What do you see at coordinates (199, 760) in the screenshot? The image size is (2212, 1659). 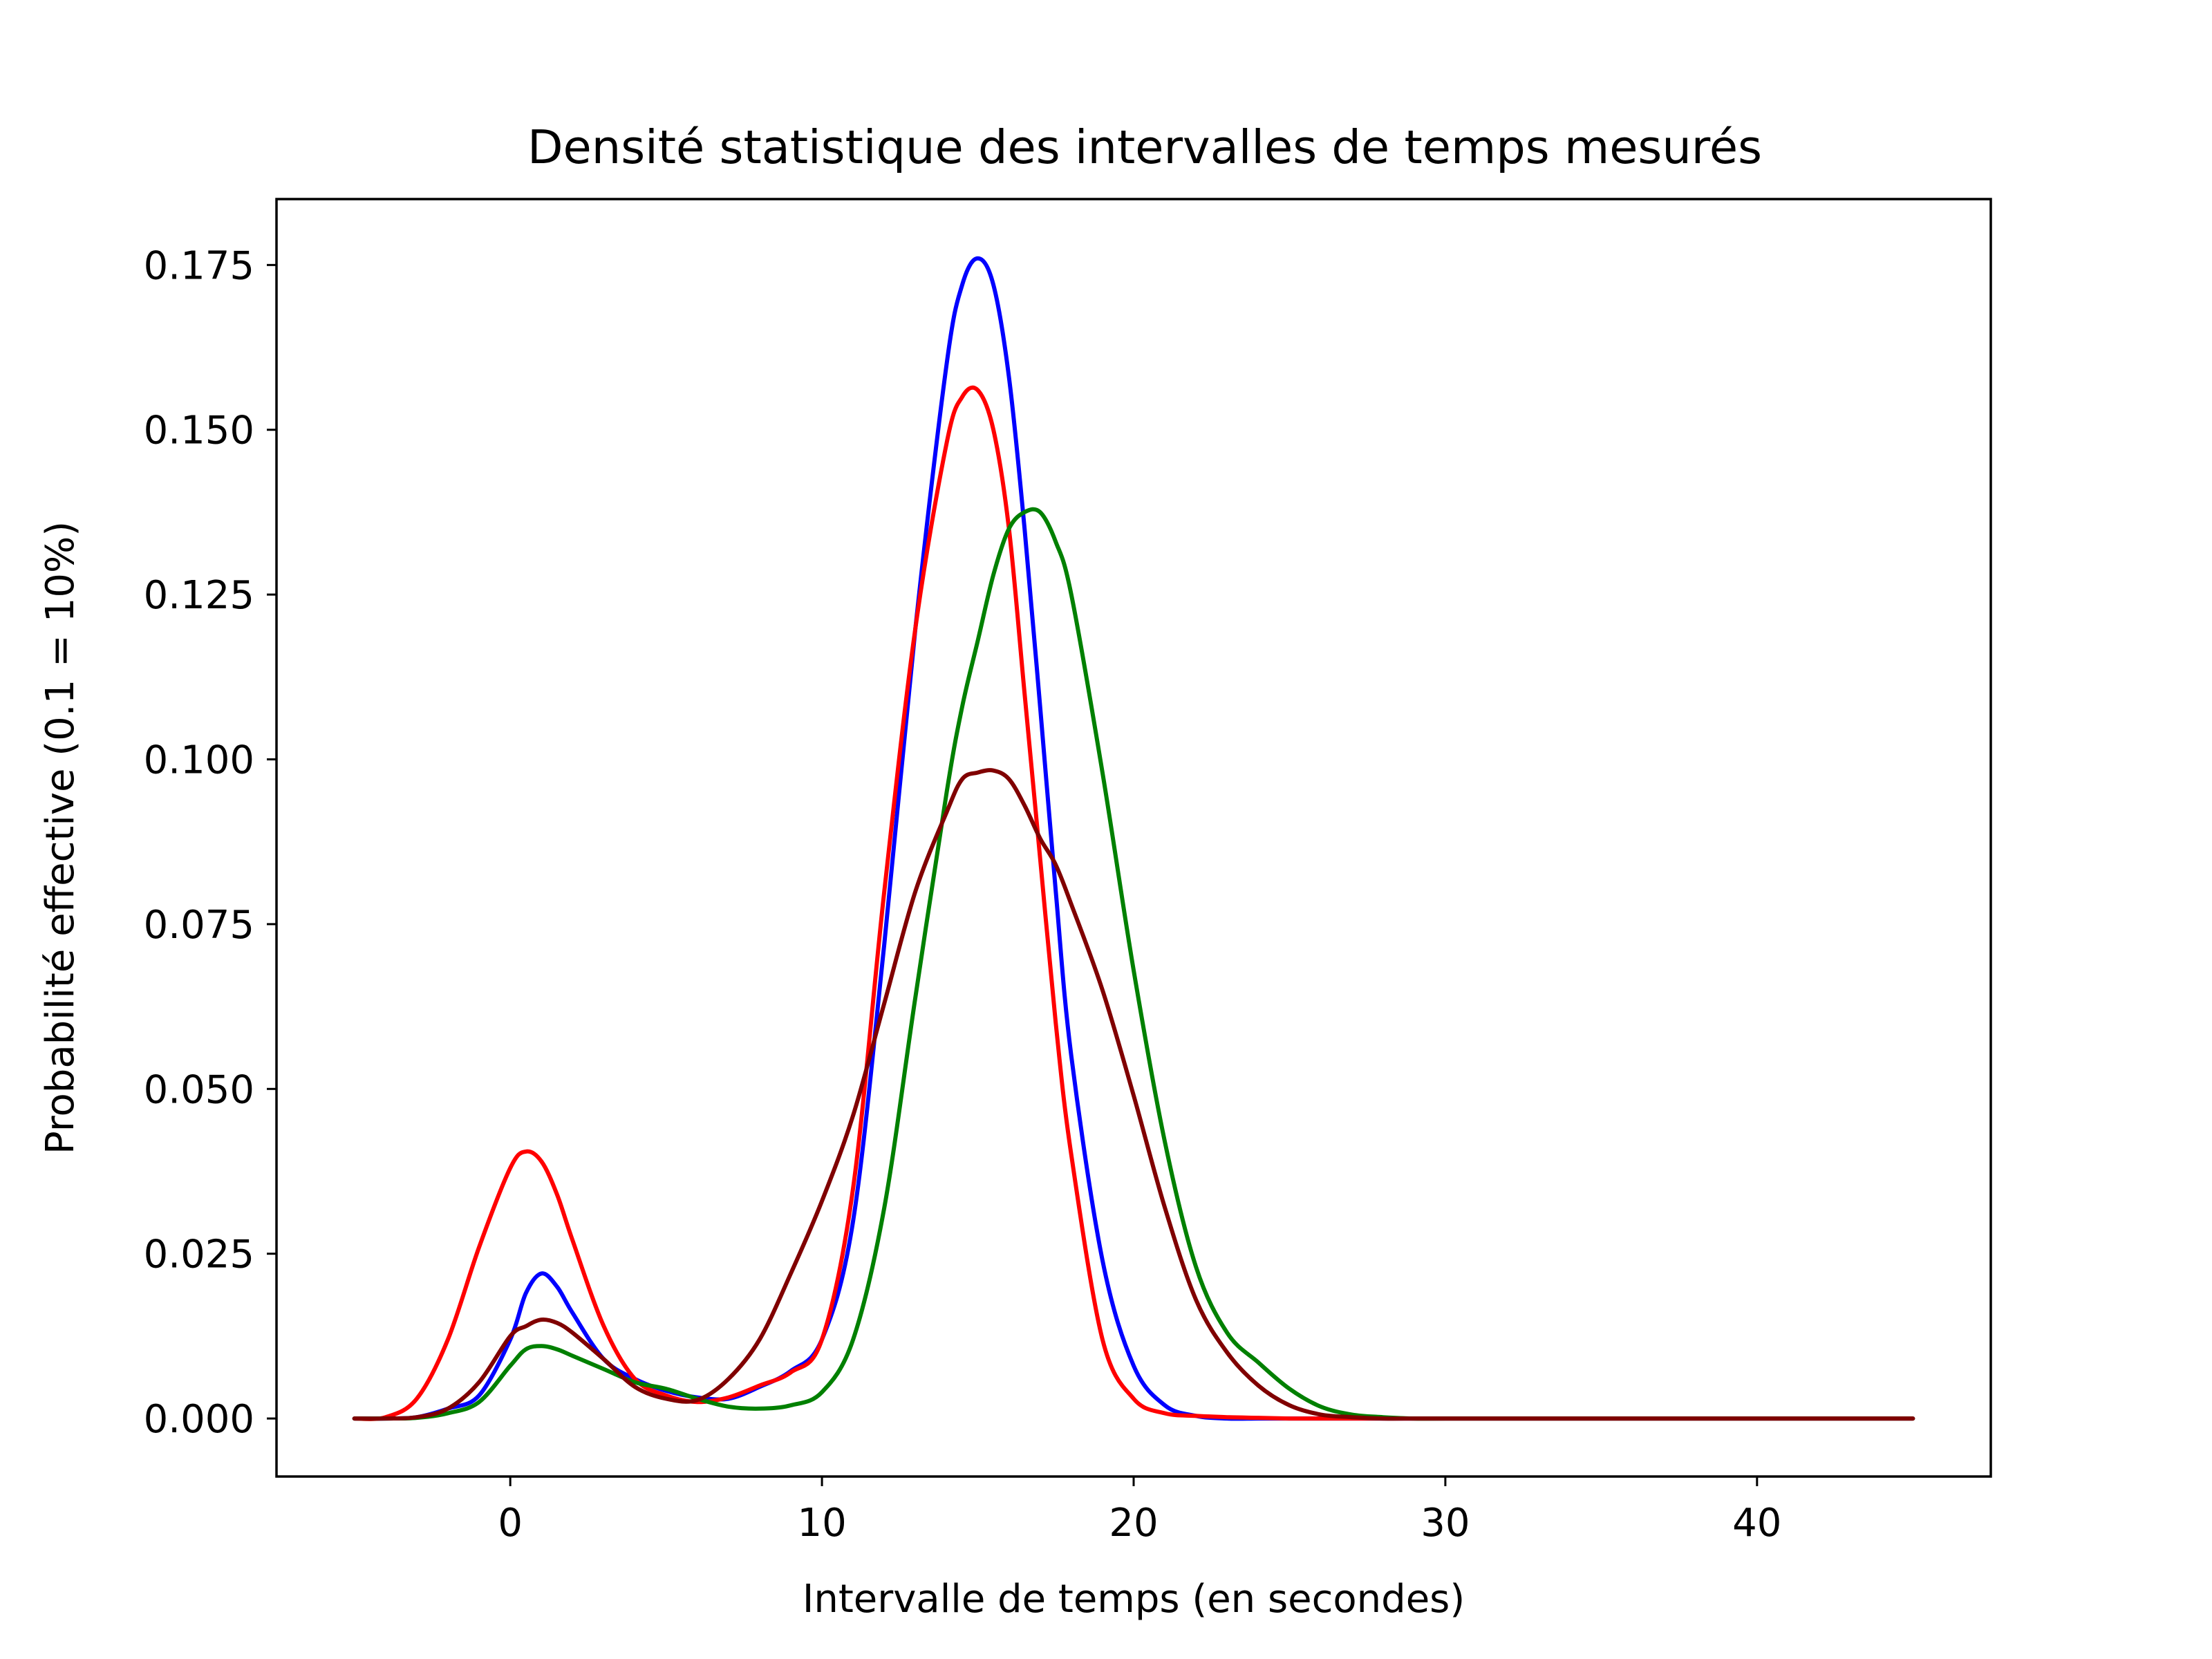 I see `y-tick-label: 0.100` at bounding box center [199, 760].